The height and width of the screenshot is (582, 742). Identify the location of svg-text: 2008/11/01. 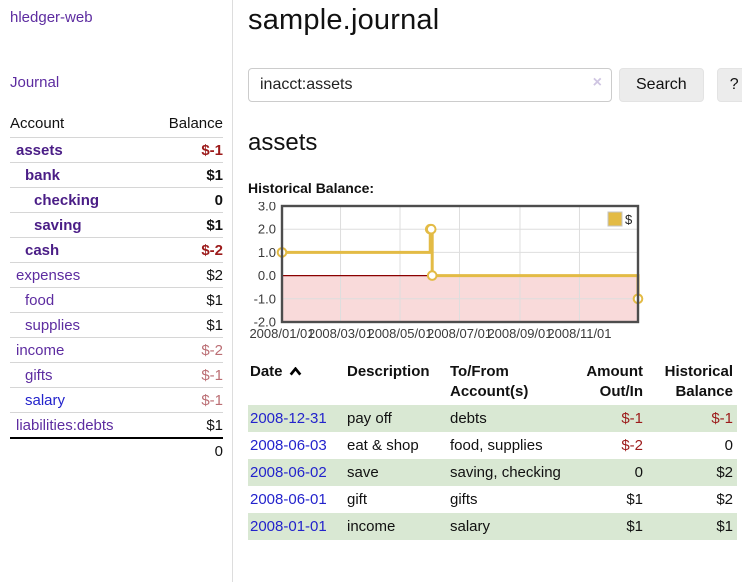
(579, 333).